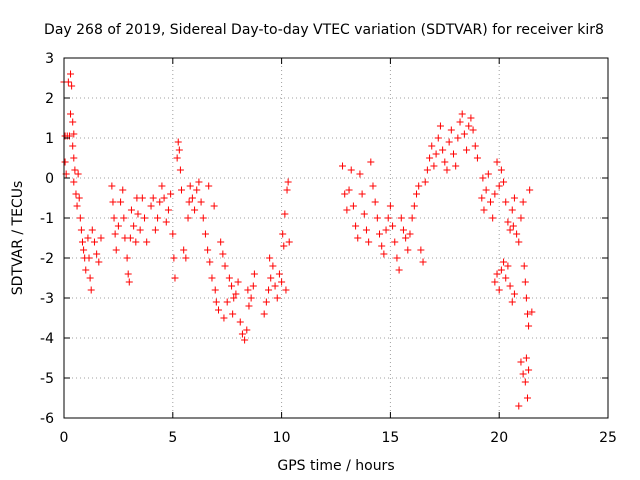 Image resolution: width=640 pixels, height=480 pixels. Describe the element at coordinates (335, 466) in the screenshot. I see `x-axis-label: GPS time / hours` at that location.